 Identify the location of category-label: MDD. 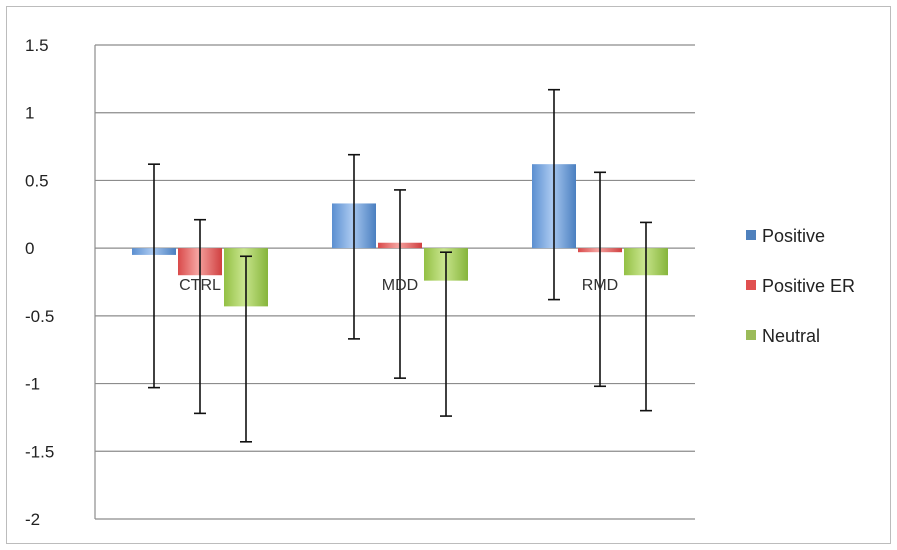
(400, 285).